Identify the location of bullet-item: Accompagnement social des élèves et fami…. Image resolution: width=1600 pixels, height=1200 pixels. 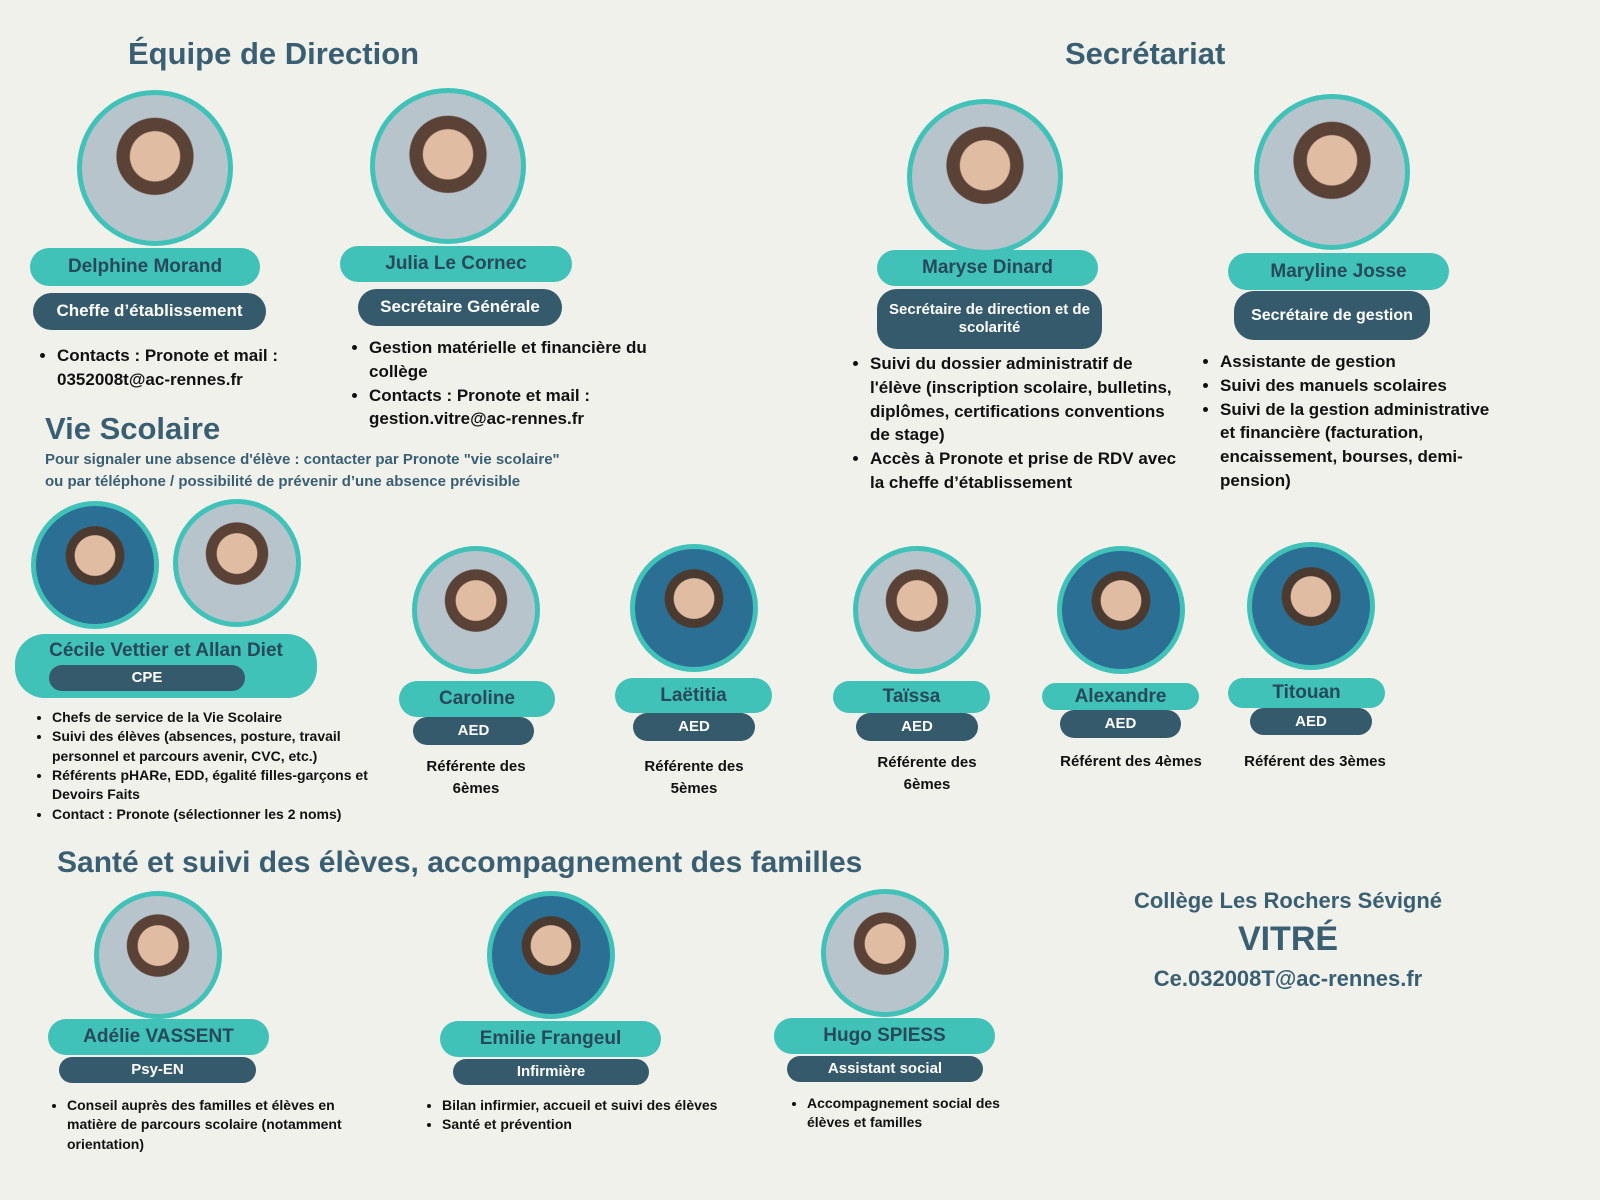
(921, 1113).